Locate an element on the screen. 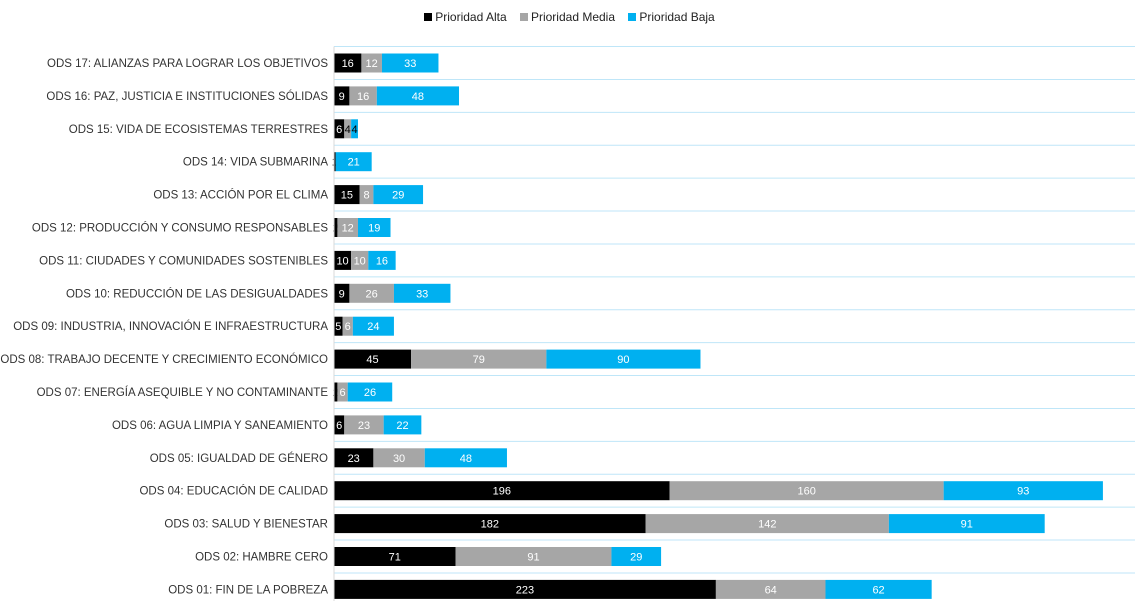 Image resolution: width=1139 pixels, height=601 pixels. data-label-baja: 22 is located at coordinates (402, 426).